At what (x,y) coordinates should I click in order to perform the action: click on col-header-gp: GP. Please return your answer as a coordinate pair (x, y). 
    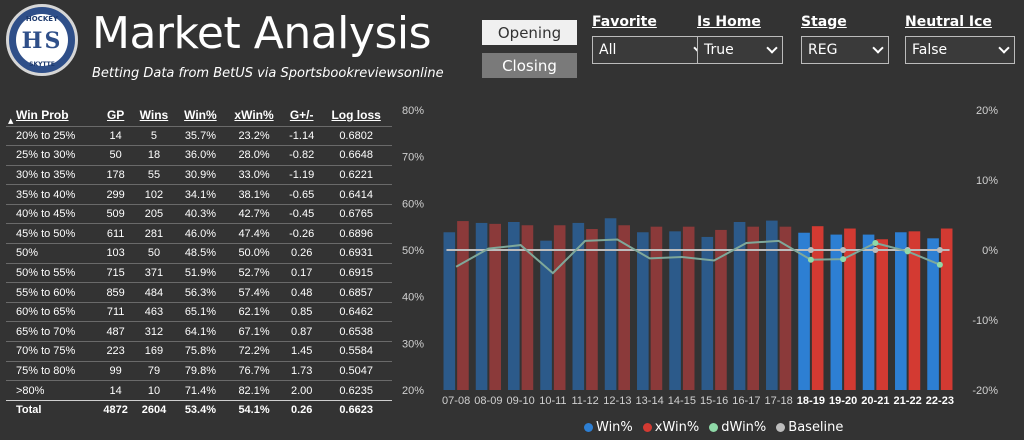
    Looking at the image, I should click on (115, 114).